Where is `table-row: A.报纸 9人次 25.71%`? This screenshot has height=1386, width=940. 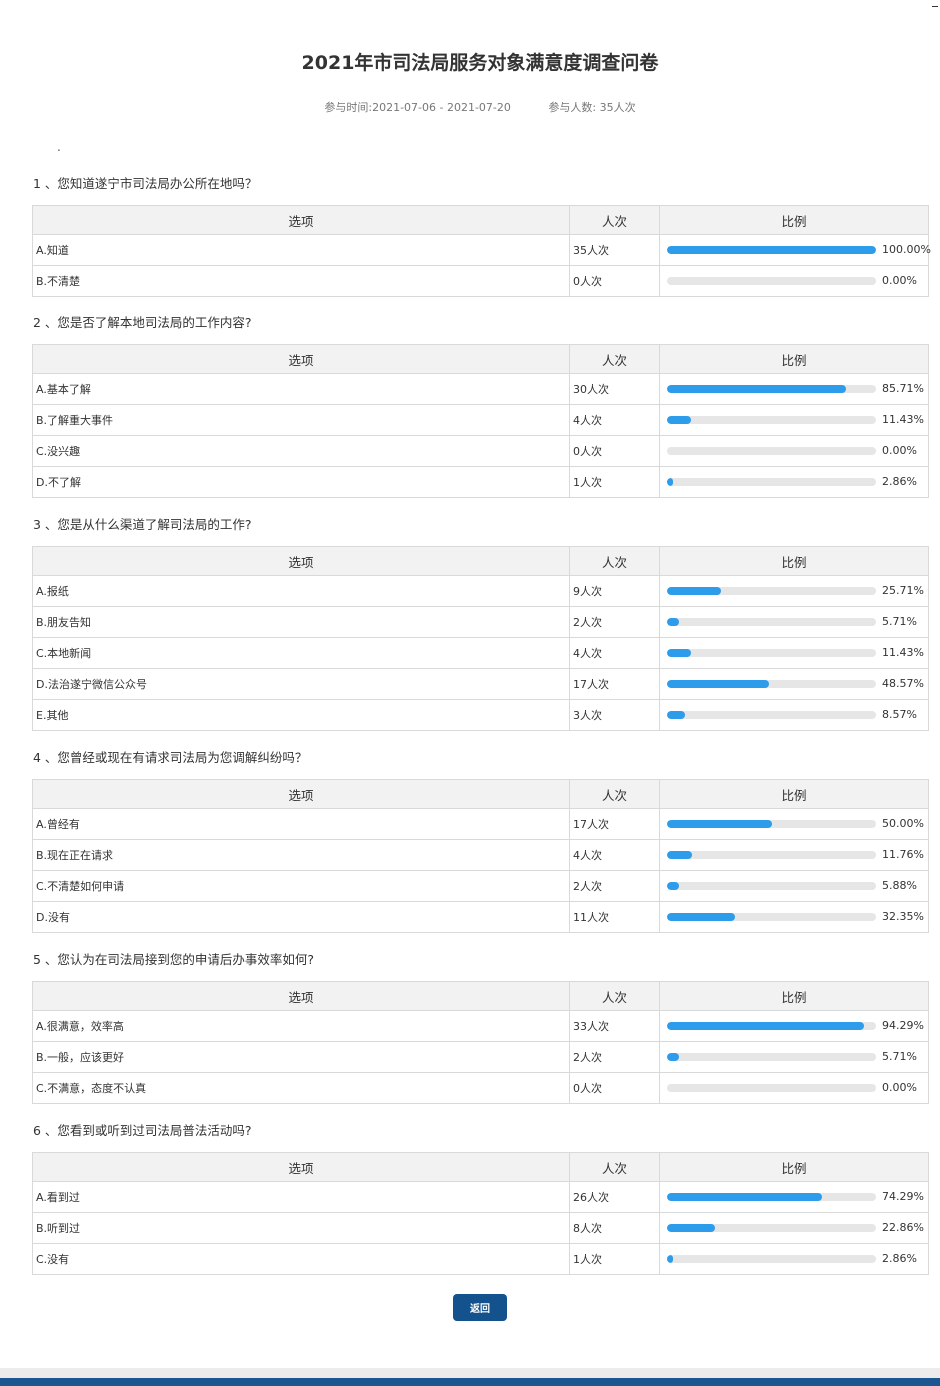 table-row: A.报纸 9人次 25.71% is located at coordinates (480, 591).